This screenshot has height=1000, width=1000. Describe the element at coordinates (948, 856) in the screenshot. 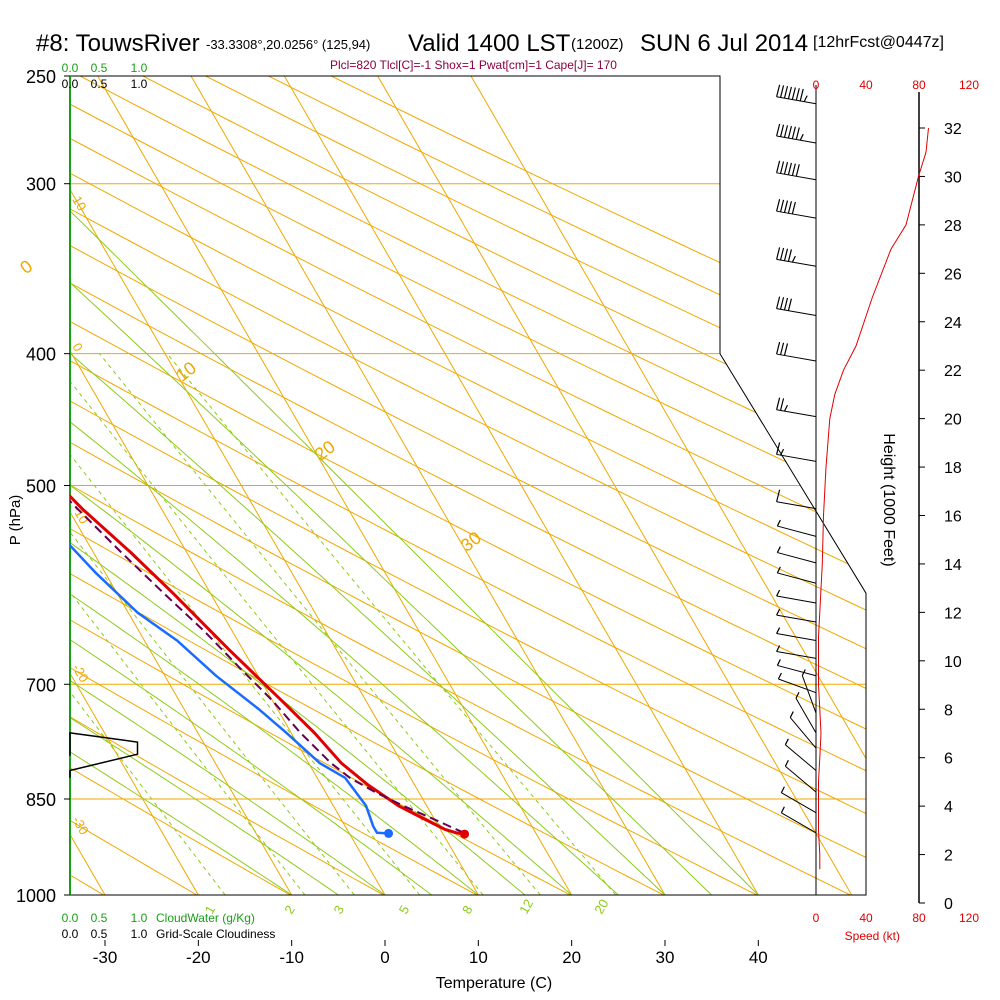

I see `height-tick-label: 2` at that location.